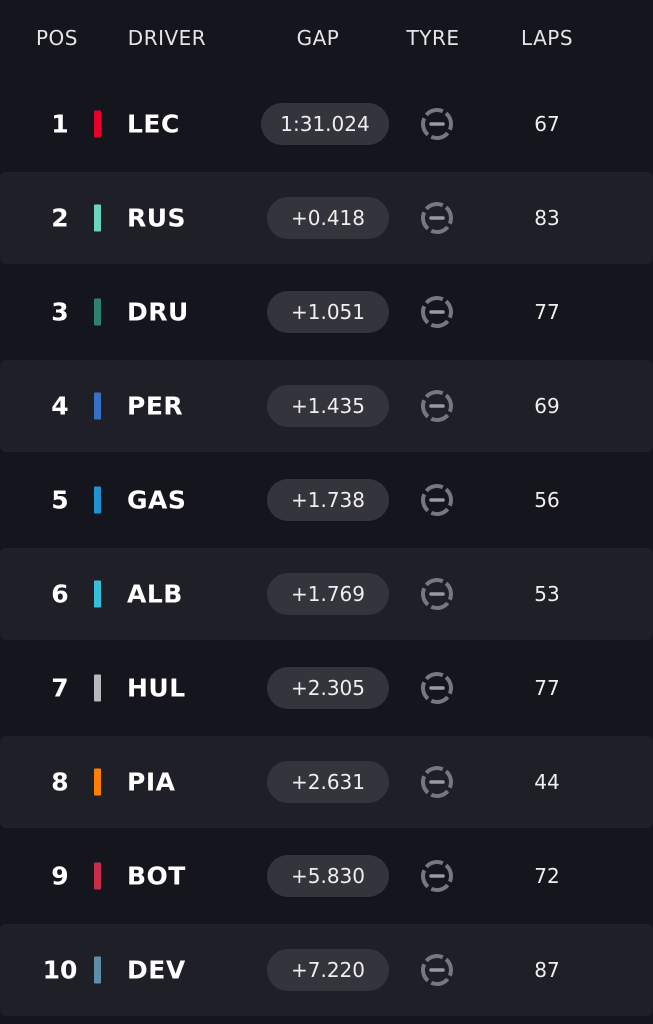 The width and height of the screenshot is (653, 1024). What do you see at coordinates (547, 124) in the screenshot?
I see `laps: 67` at bounding box center [547, 124].